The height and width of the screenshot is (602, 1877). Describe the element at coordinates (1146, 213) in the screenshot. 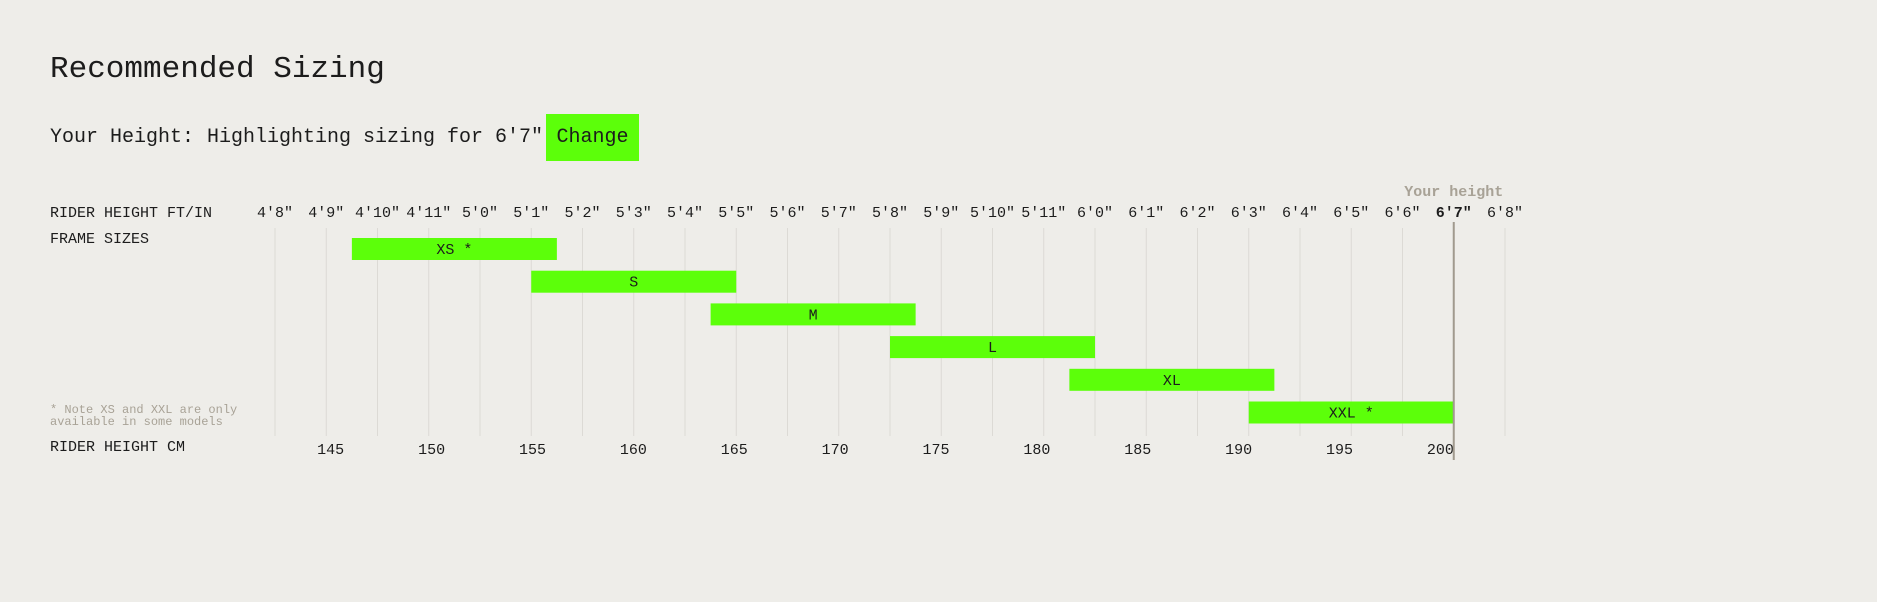

I see `x-tick-label-top: 6'1"` at that location.